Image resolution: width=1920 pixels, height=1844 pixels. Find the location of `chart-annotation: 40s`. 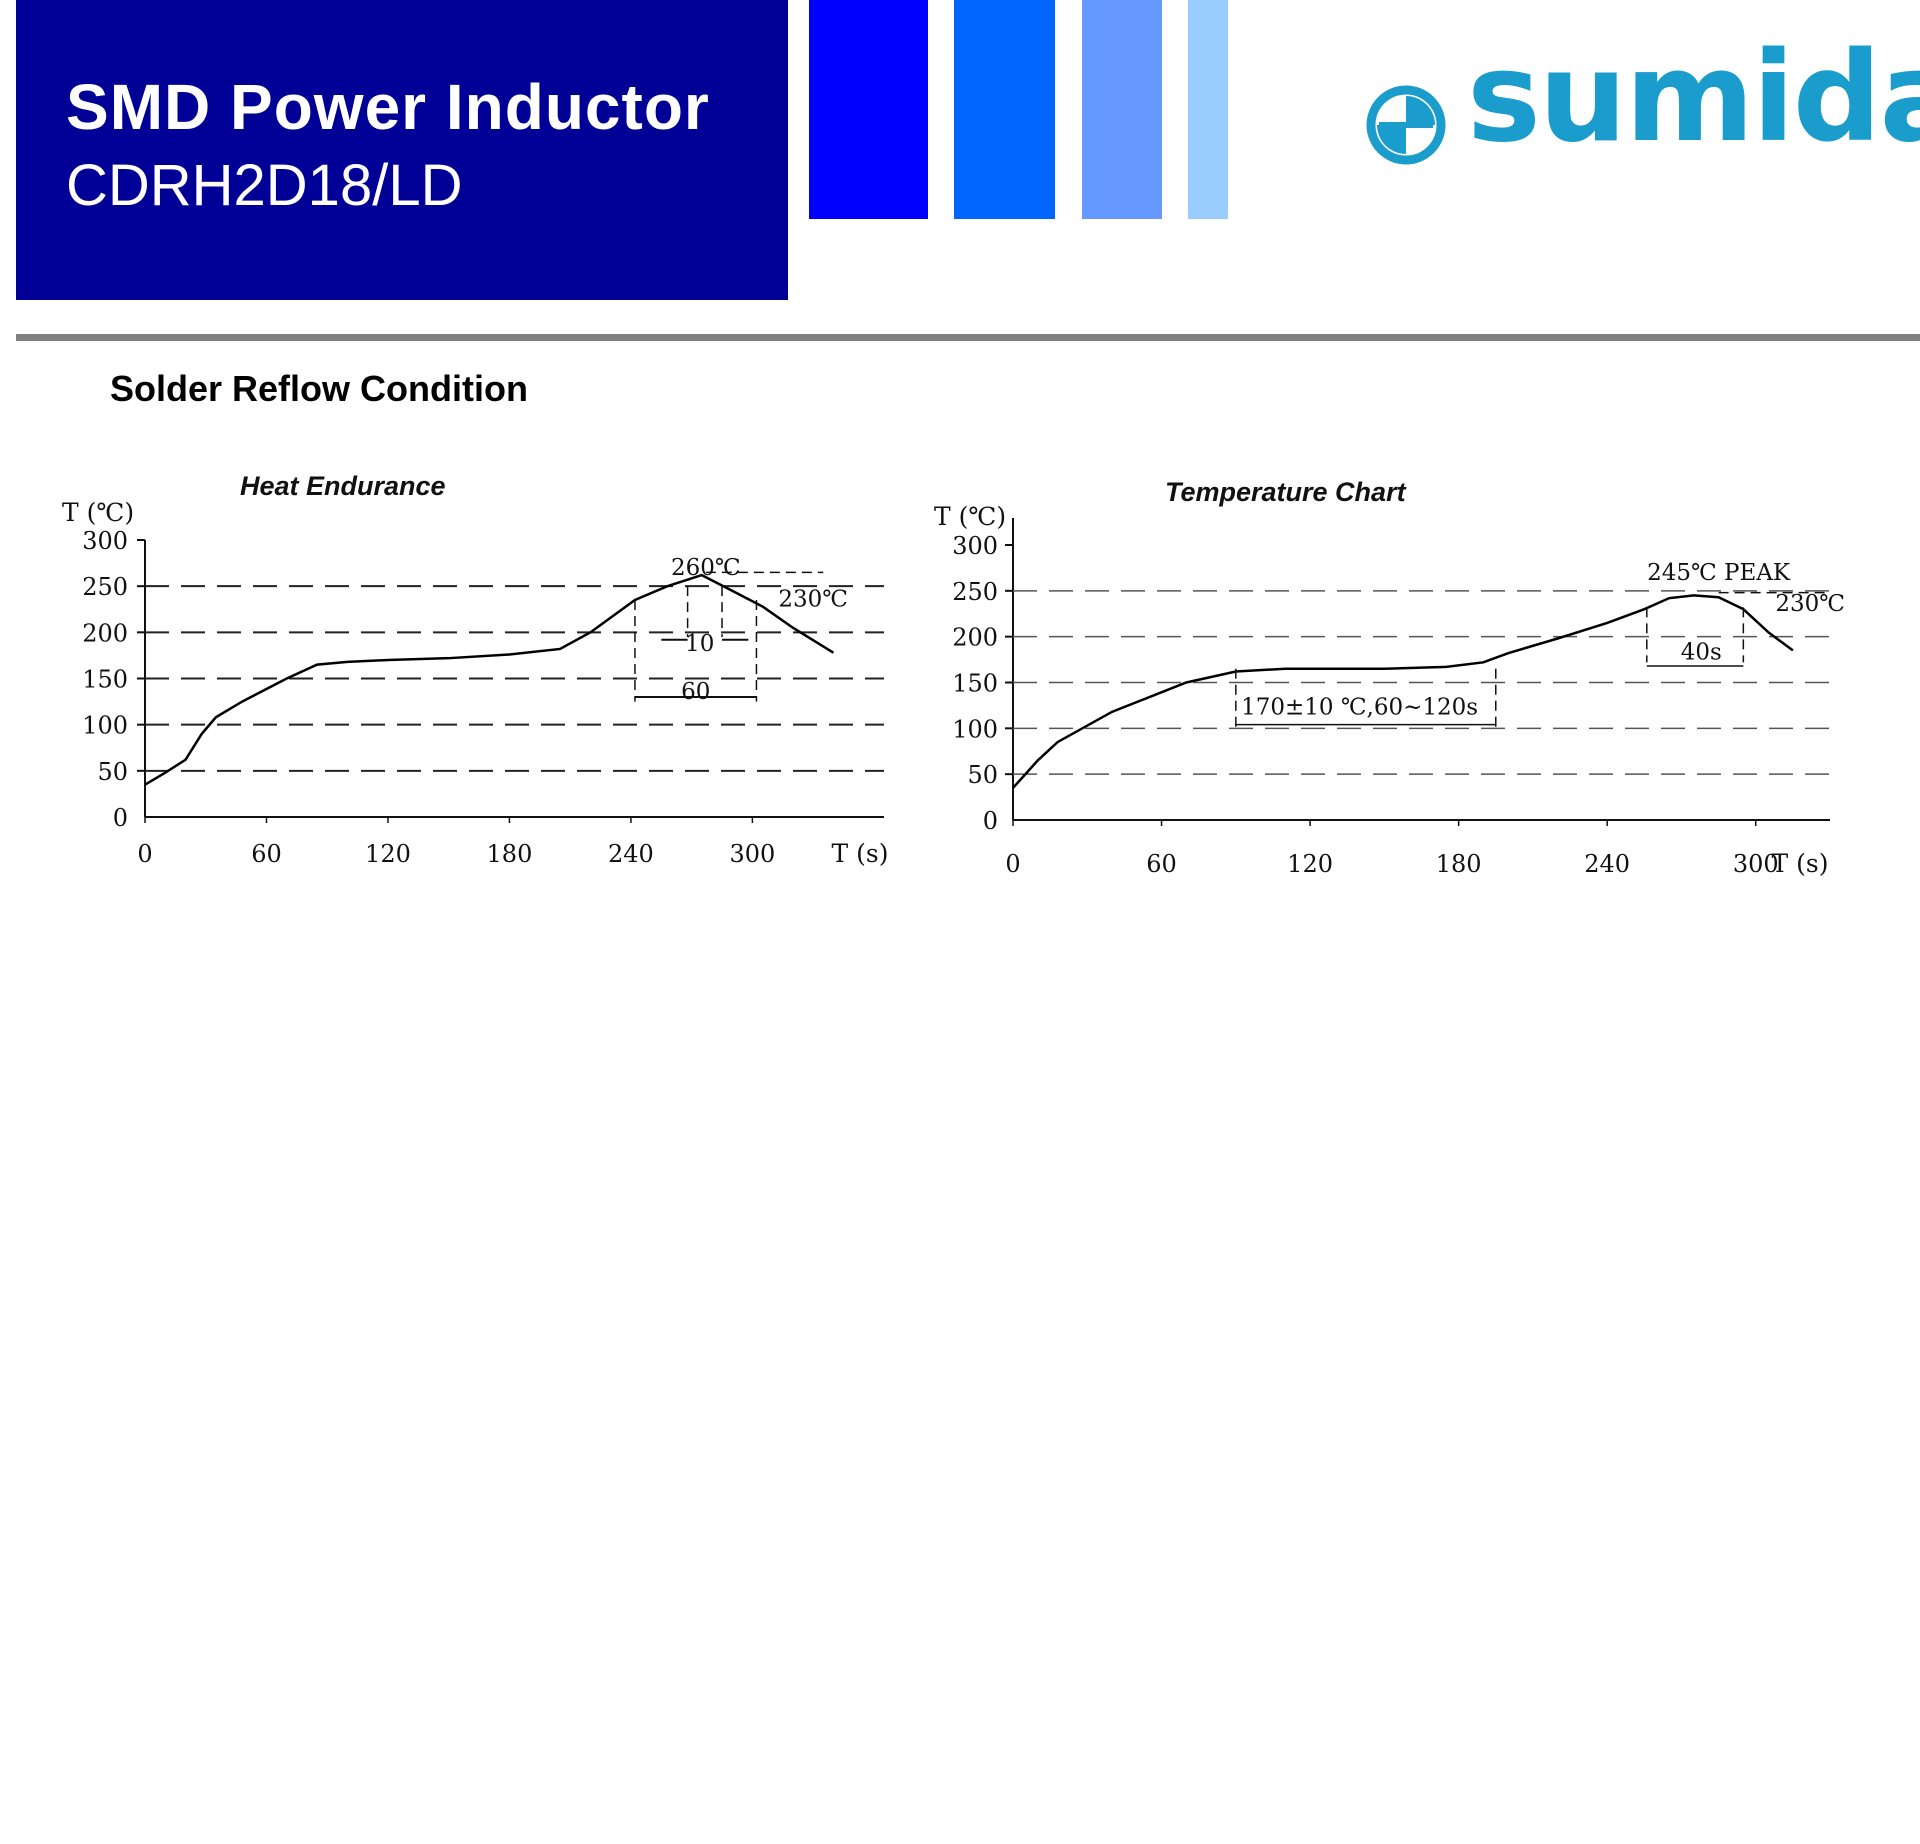

chart-annotation: 40s is located at coordinates (1701, 653).